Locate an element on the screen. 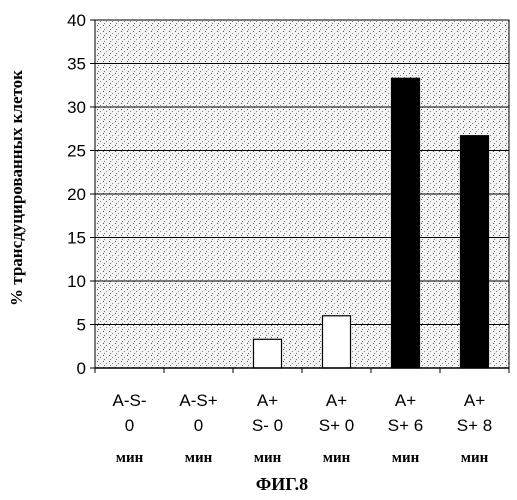 Image resolution: width=517 pixels, height=500 pixels. x-tick-label: S+ 0 is located at coordinates (336, 425).